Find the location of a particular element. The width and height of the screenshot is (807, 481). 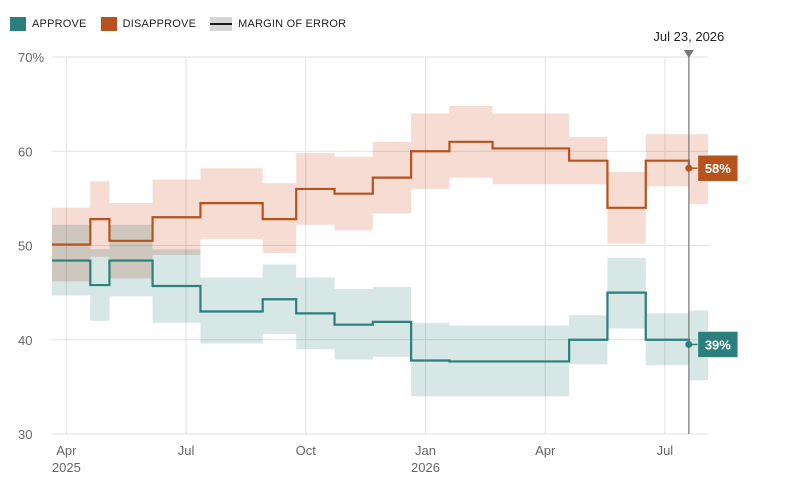

disapprove-swatch is located at coordinates (108, 24).